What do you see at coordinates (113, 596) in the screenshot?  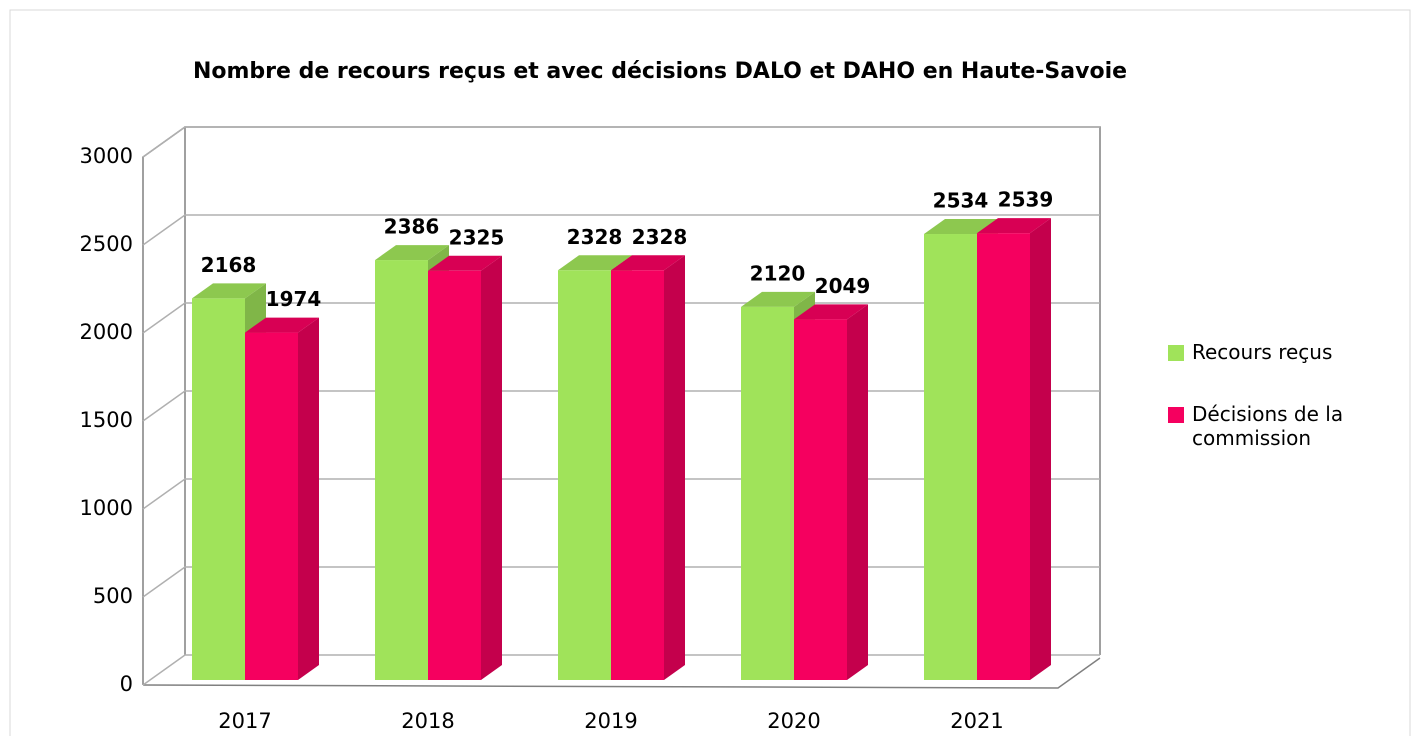 I see `y-tick-label: 500` at bounding box center [113, 596].